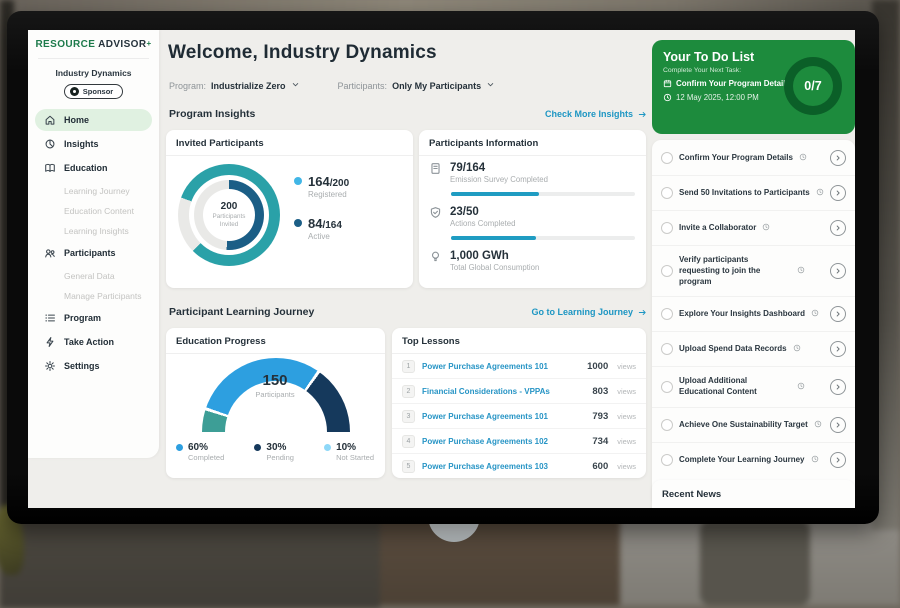 This screenshot has width=900, height=608. I want to click on sidebar-item-take-action: Take Action, so click(93, 342).